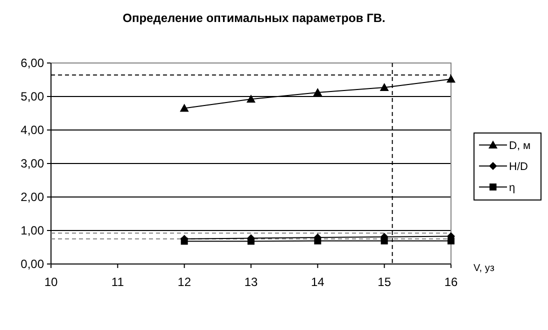 The width and height of the screenshot is (548, 330). What do you see at coordinates (32, 63) in the screenshot?
I see `y-tick-label: 6,00` at bounding box center [32, 63].